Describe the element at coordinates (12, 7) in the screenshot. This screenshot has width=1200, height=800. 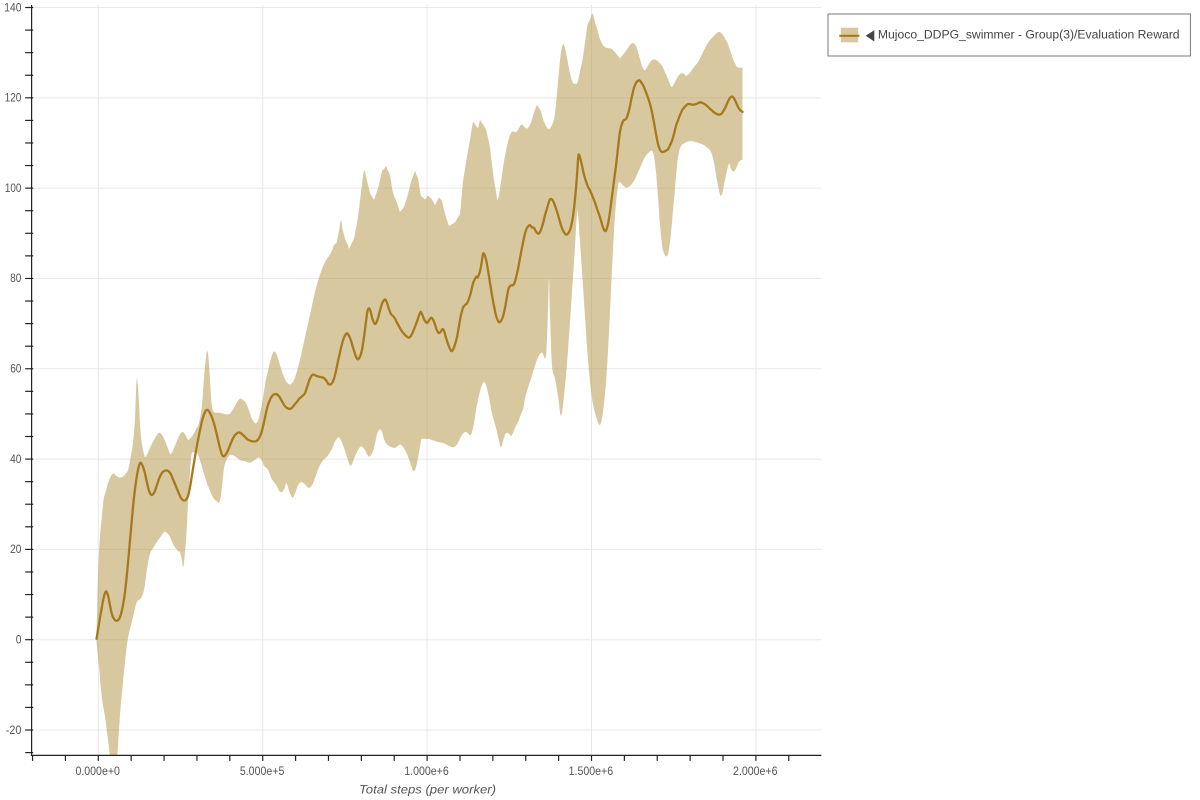
I see `svg-text: 140` at that location.